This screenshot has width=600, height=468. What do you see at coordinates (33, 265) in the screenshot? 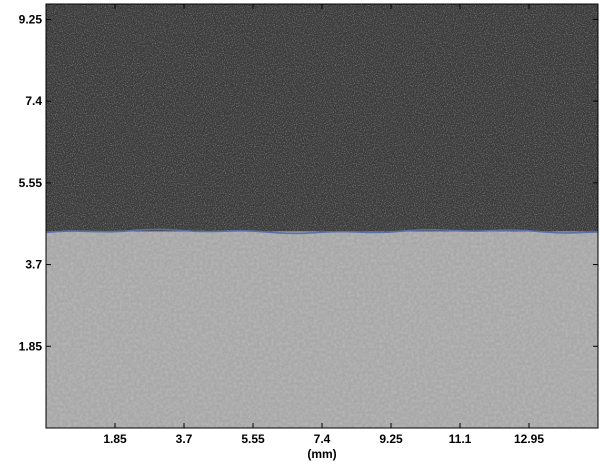
I see `y-tick-label: 3.7` at bounding box center [33, 265].